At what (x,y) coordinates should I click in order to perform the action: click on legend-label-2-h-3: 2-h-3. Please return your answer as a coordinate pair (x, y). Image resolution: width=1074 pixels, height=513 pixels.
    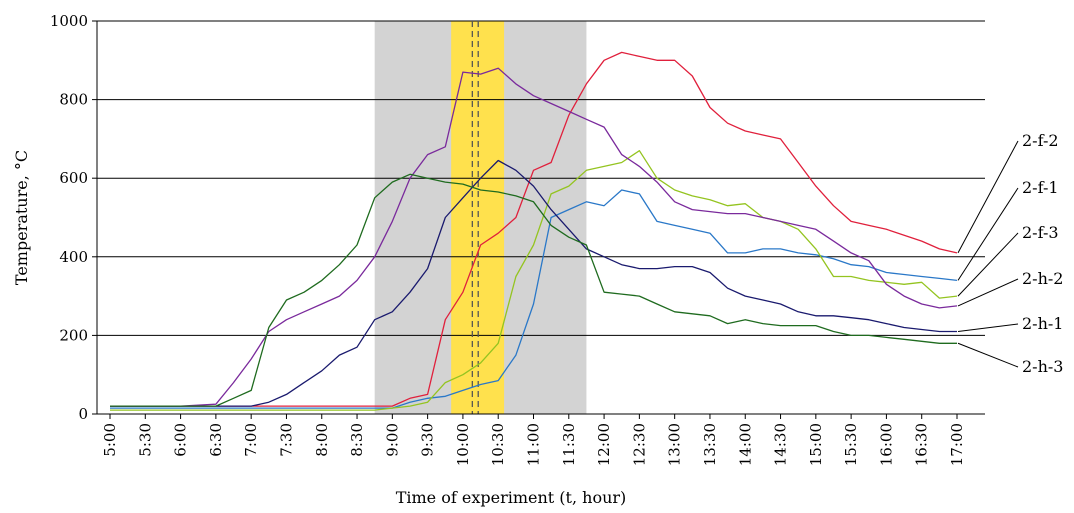
    Looking at the image, I should click on (1042, 366).